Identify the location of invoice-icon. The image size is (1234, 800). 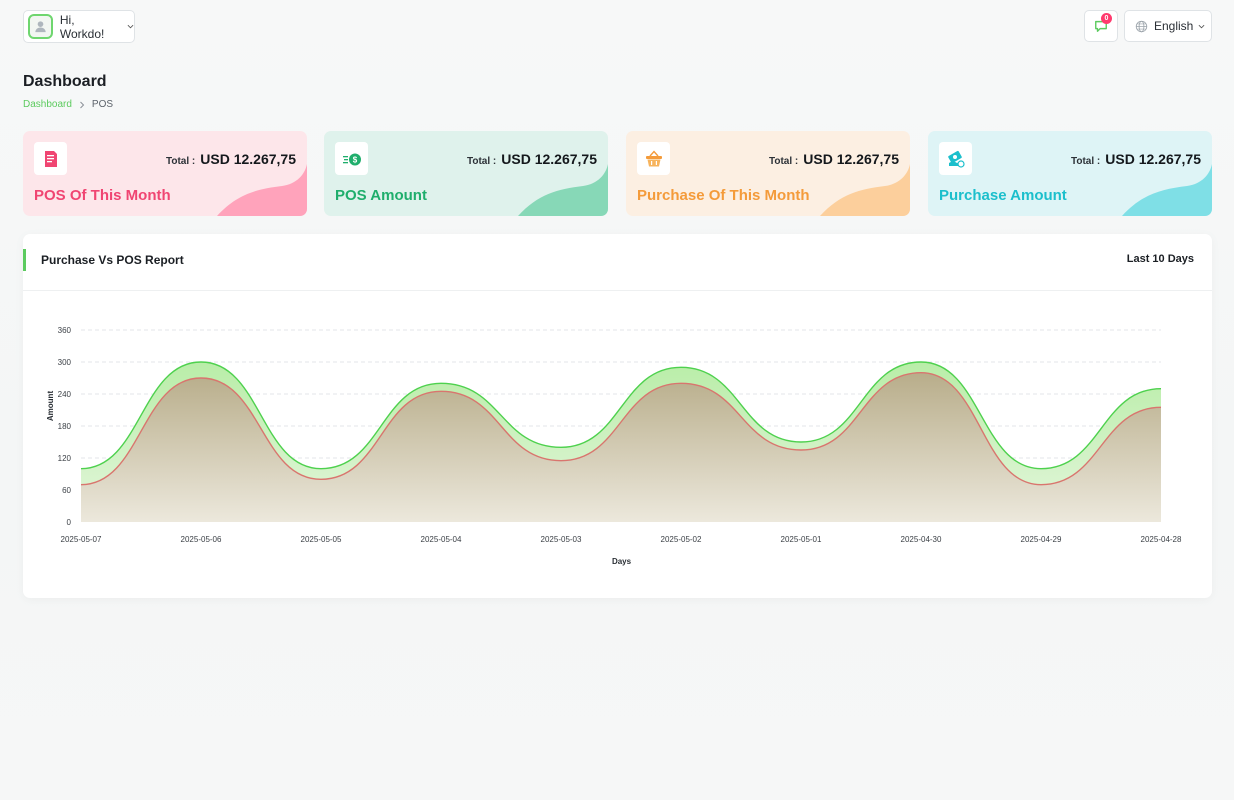
(50, 158).